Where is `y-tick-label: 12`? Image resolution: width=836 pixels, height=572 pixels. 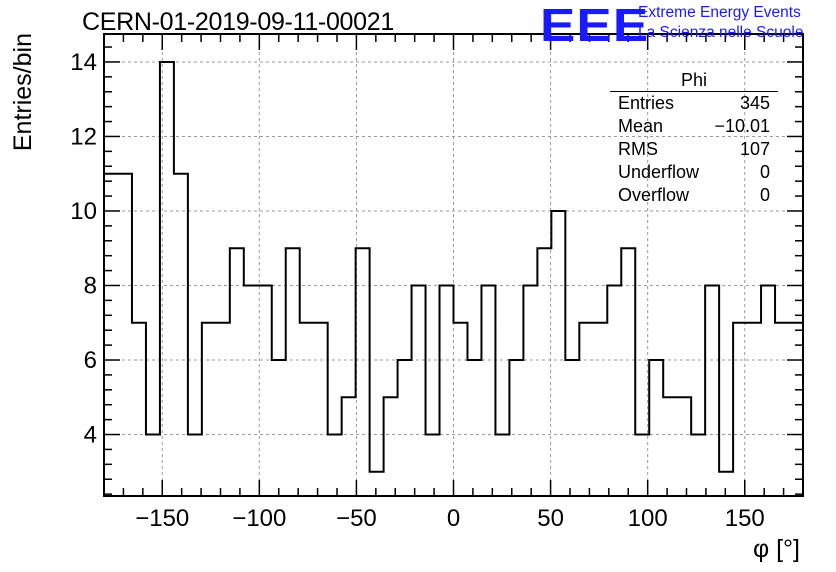
y-tick-label: 12 is located at coordinates (83, 136).